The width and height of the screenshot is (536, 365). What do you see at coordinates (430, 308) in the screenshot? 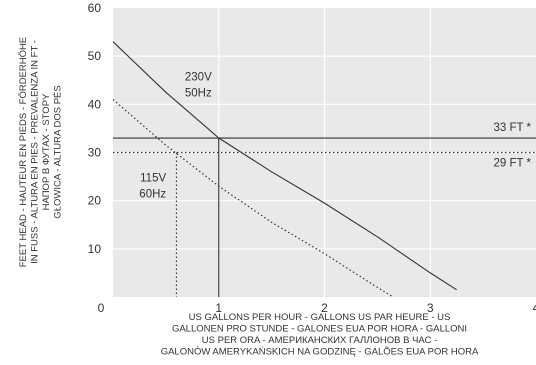
I see `x-tick-label: 3` at bounding box center [430, 308].